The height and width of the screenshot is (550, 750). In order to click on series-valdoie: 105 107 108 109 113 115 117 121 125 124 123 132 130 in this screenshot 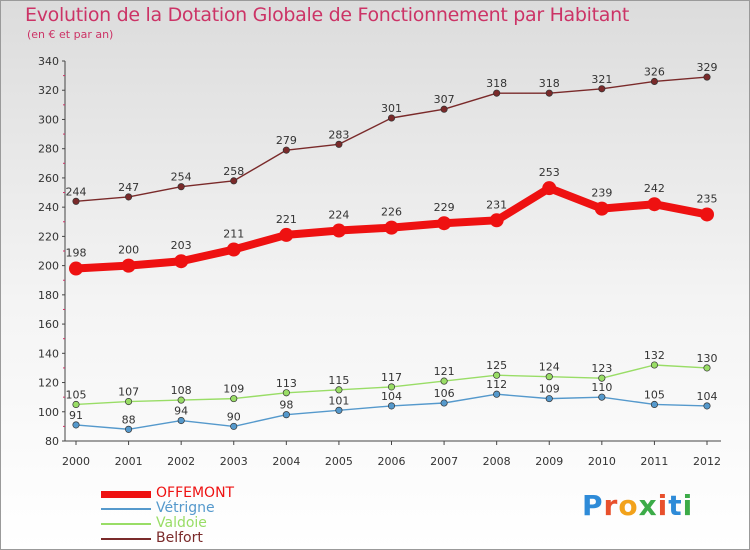, I will do `click(392, 379)`.